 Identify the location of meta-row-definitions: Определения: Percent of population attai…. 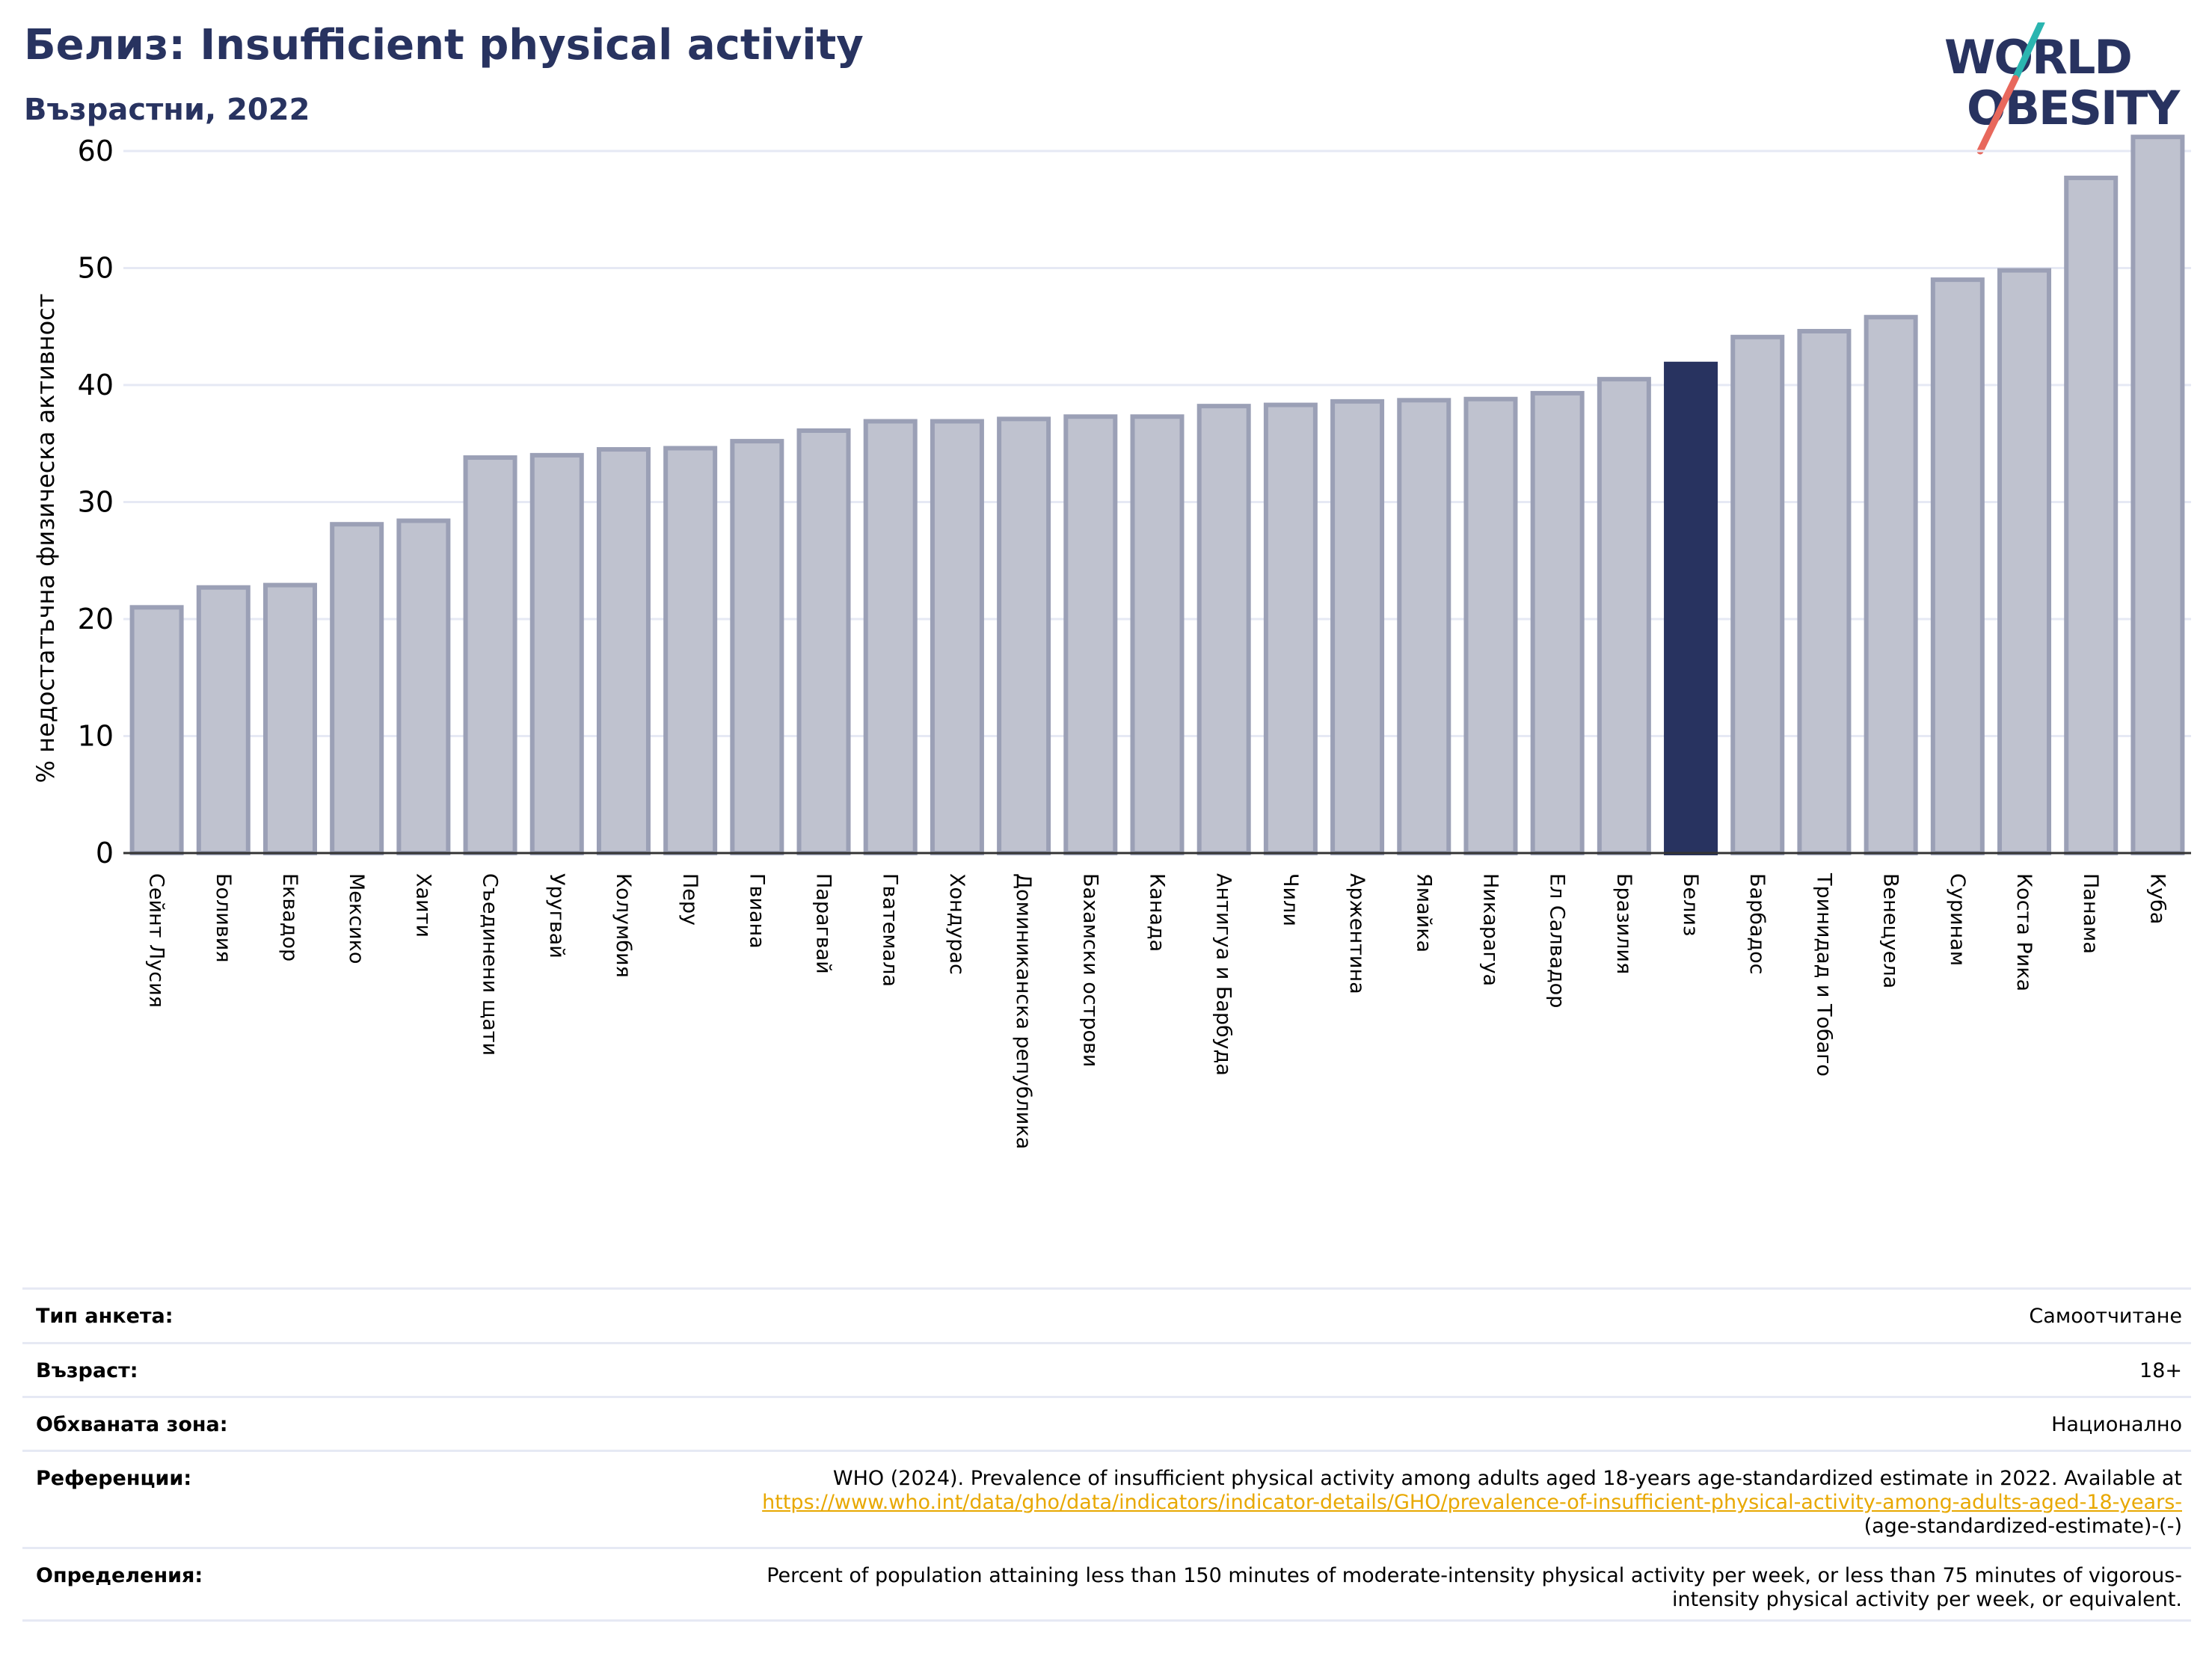
(1106, 1584).